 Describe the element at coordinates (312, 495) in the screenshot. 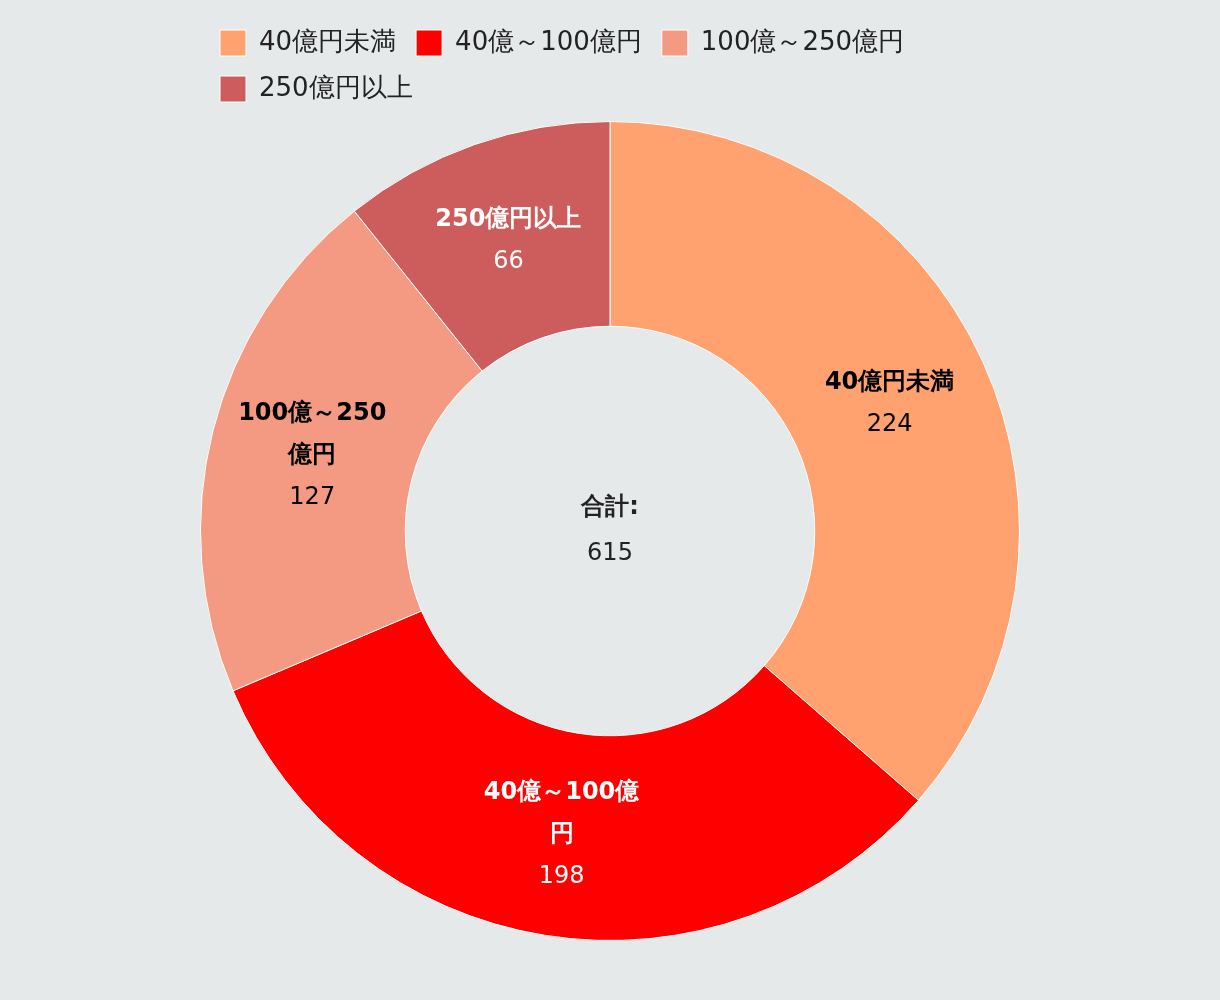

I see `data-label: 127` at that location.